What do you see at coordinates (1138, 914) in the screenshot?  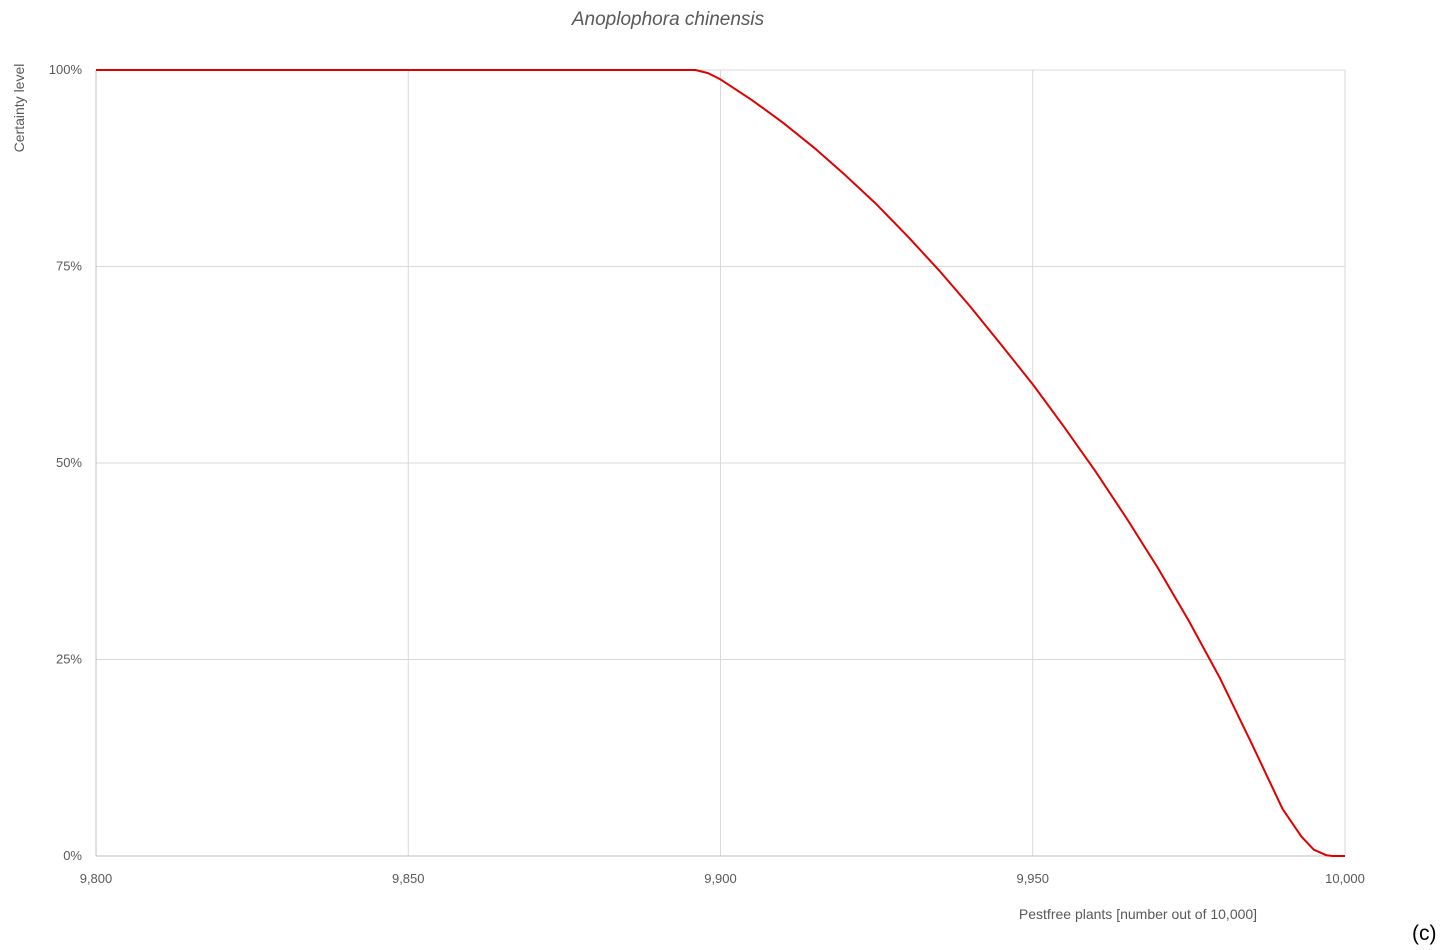 I see `x-axis-title: Pestfree plants [number out of 10,000]` at bounding box center [1138, 914].